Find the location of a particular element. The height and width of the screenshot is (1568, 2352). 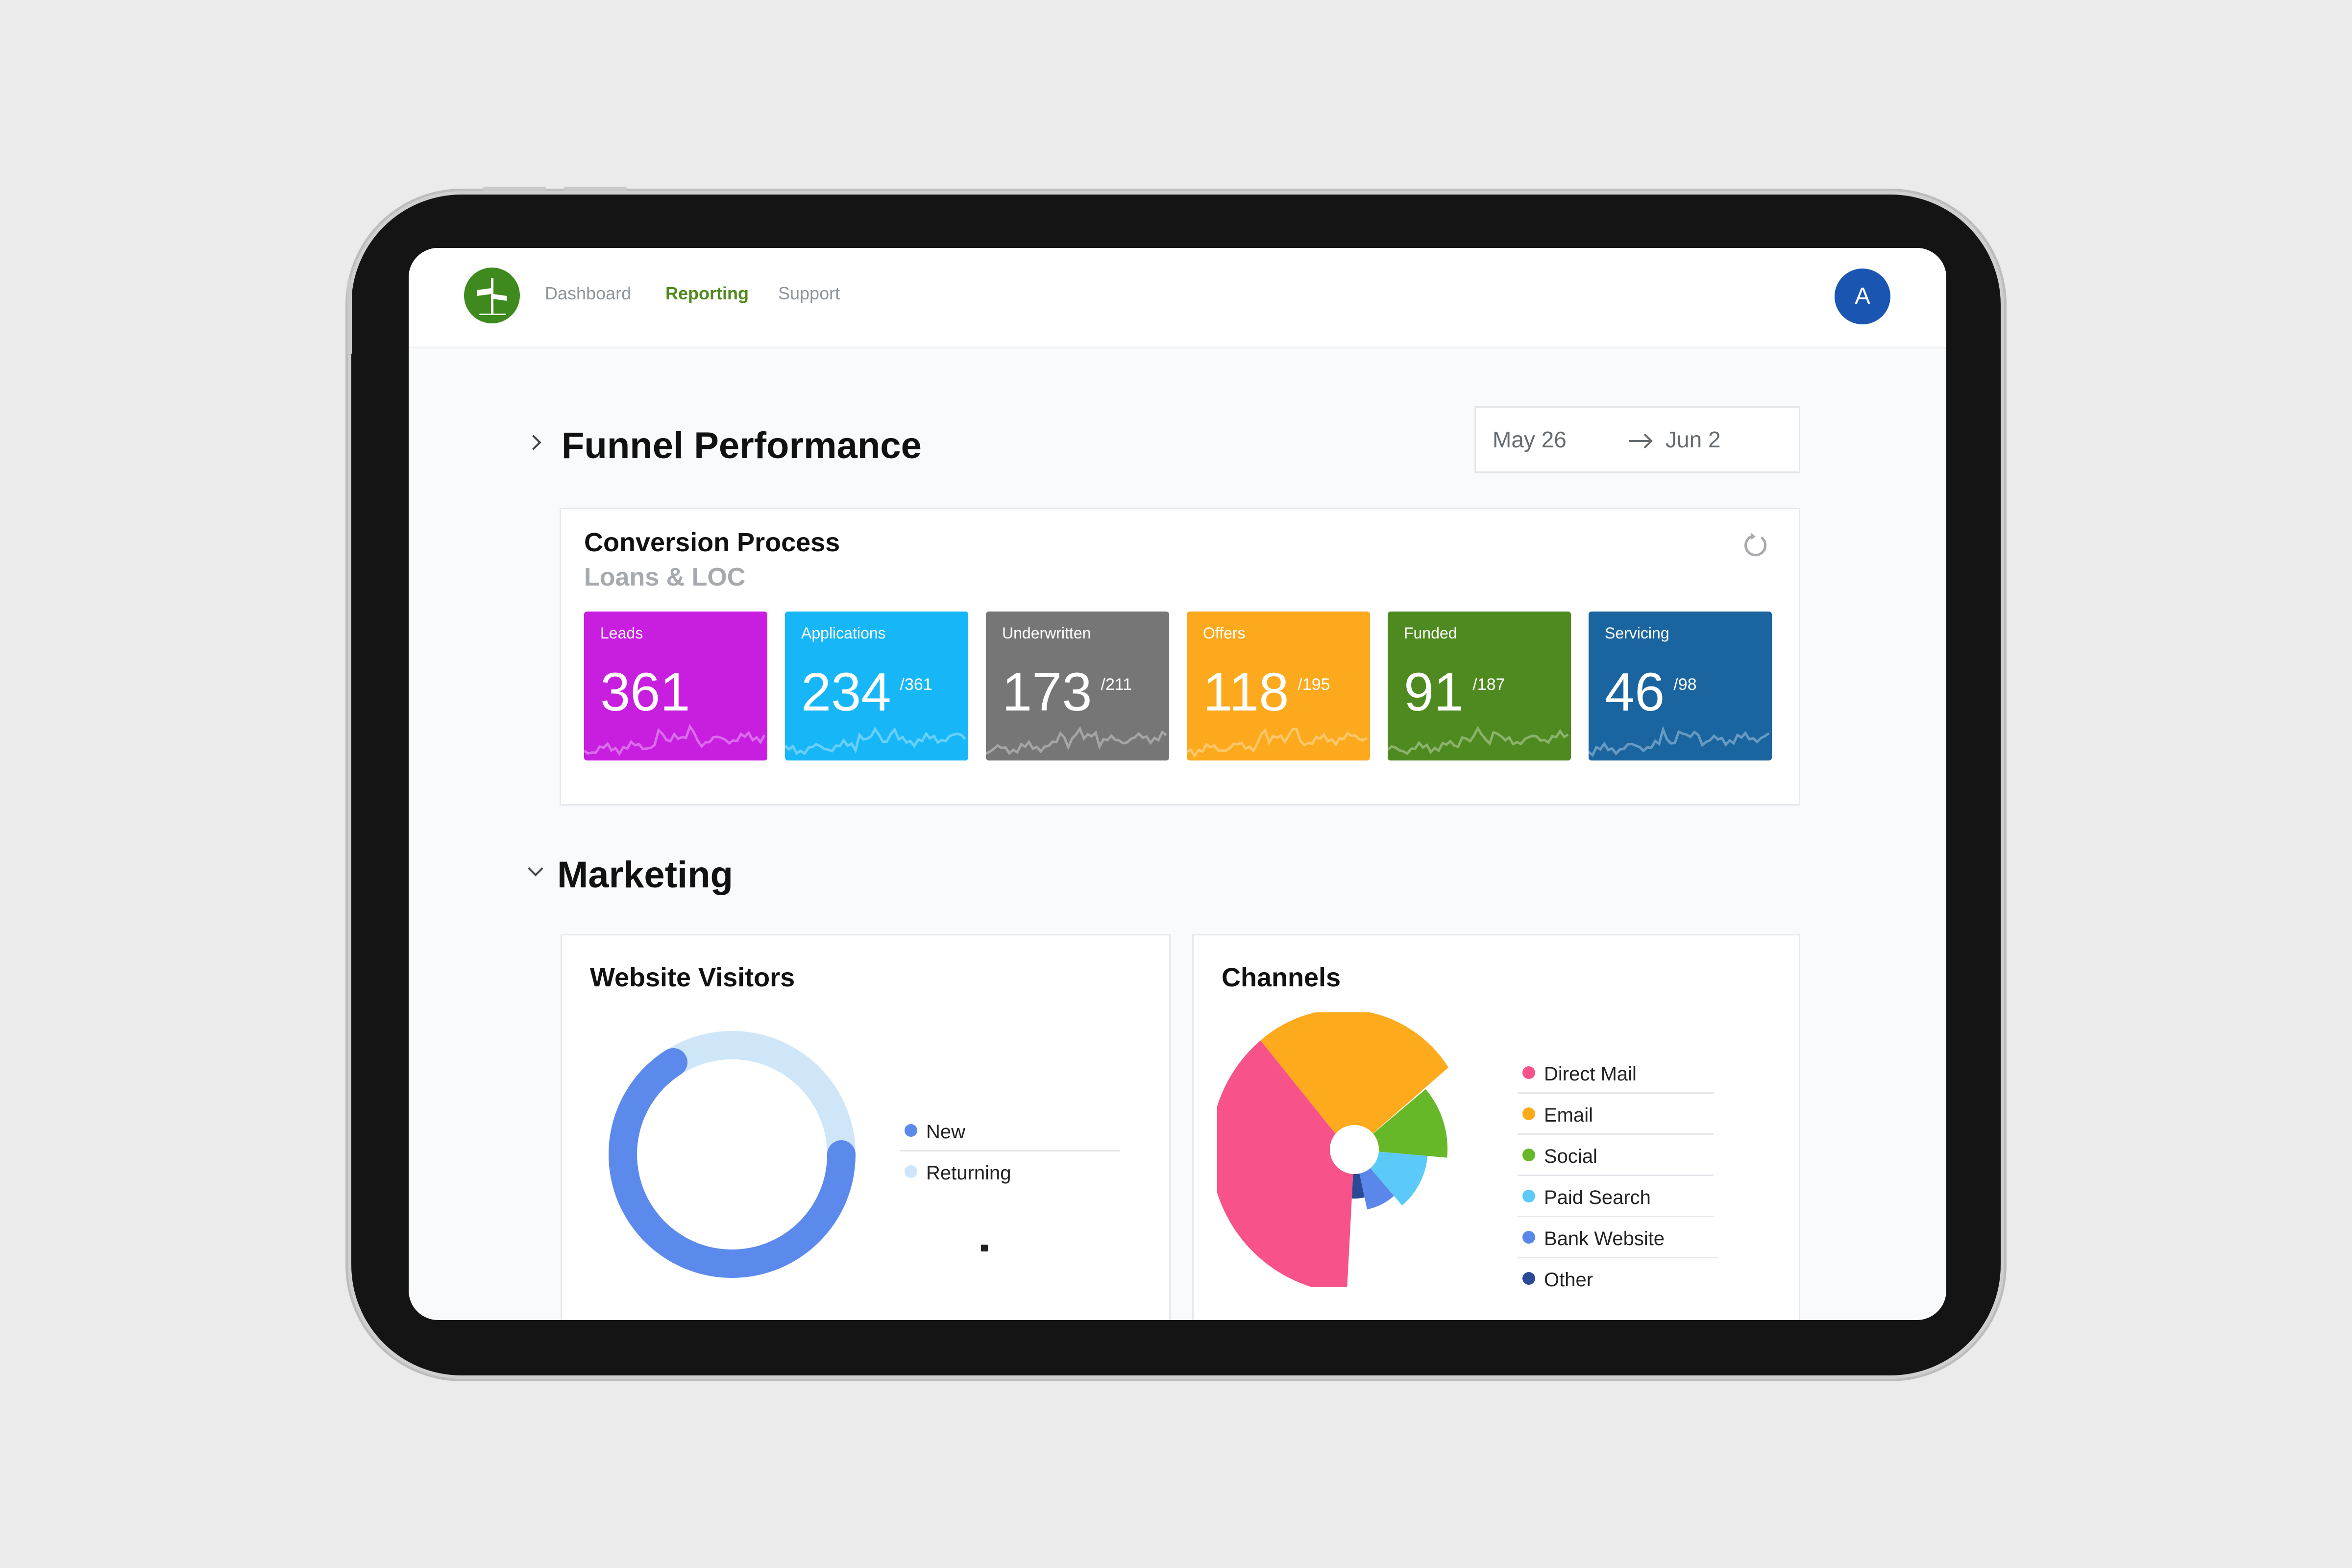

legend-label-returning: Returning is located at coordinates (968, 1173).